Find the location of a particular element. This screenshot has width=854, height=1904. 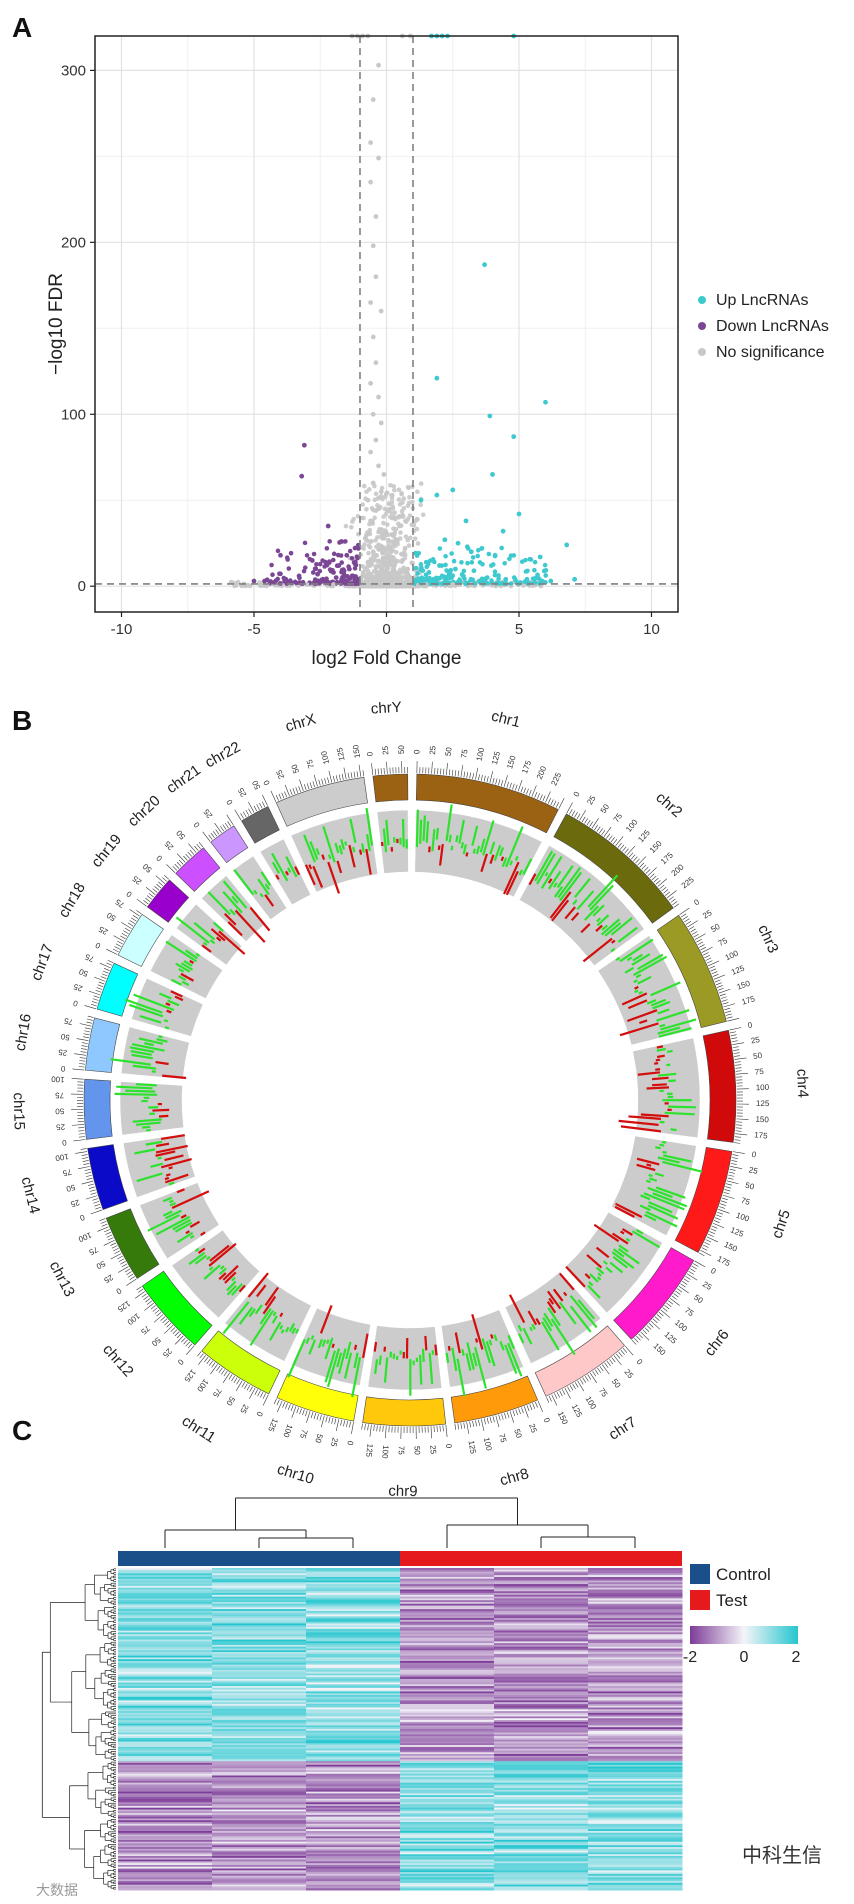

ideogram-tick-label: 150 is located at coordinates (660, 1349).